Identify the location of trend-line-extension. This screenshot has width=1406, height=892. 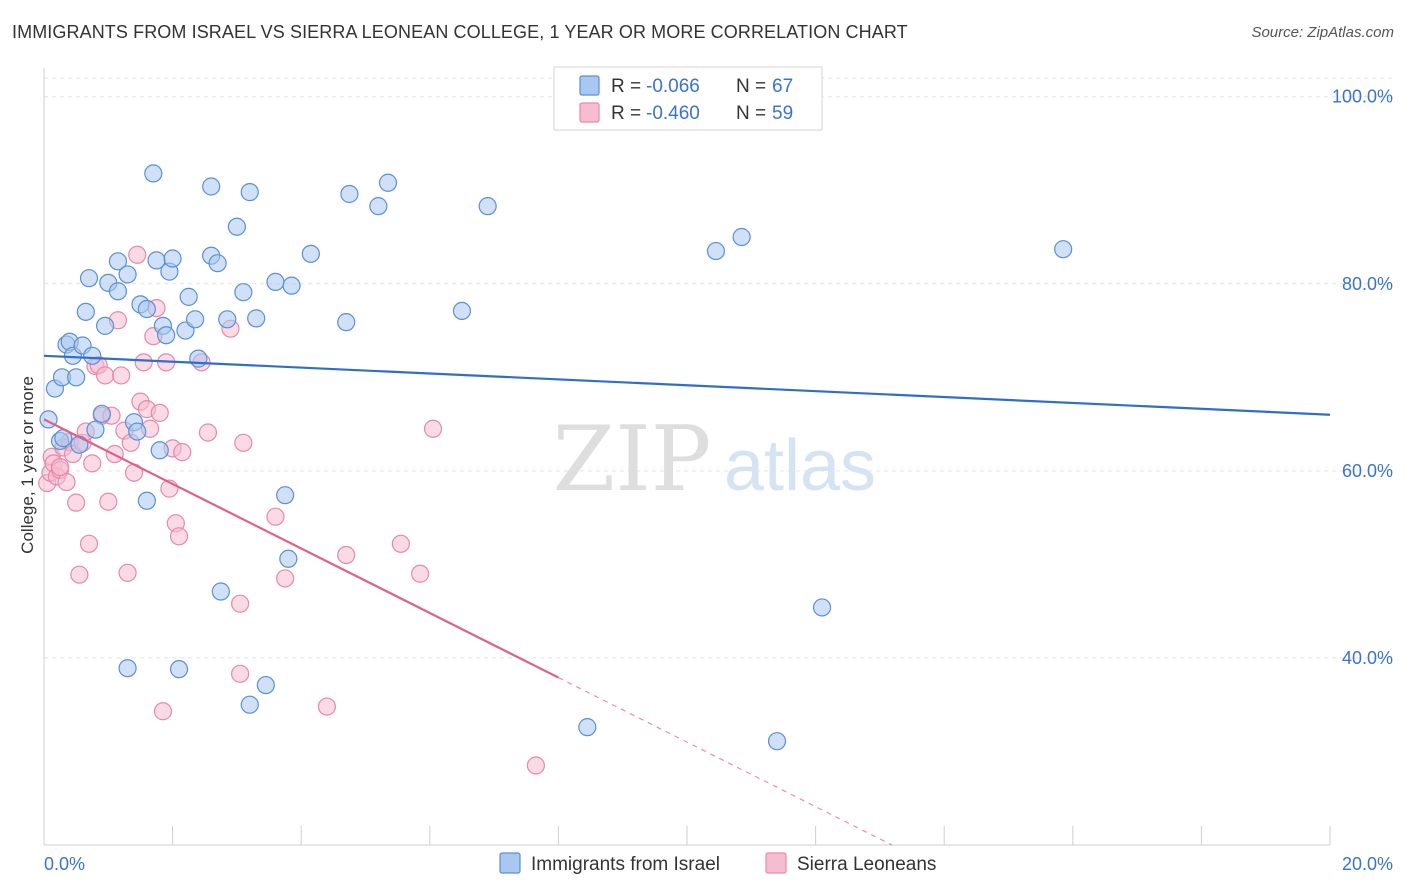
(725, 761).